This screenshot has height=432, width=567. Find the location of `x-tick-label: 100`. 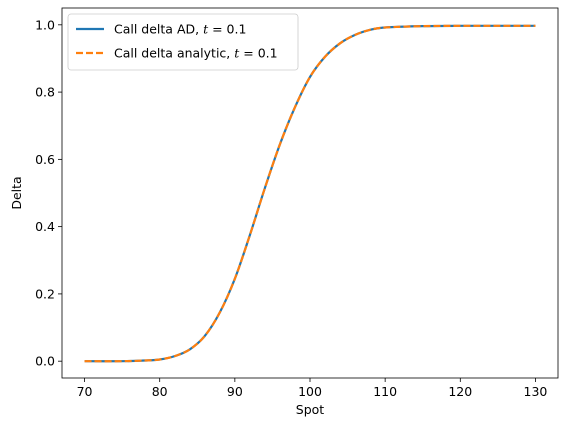

x-tick-label: 100 is located at coordinates (310, 391).